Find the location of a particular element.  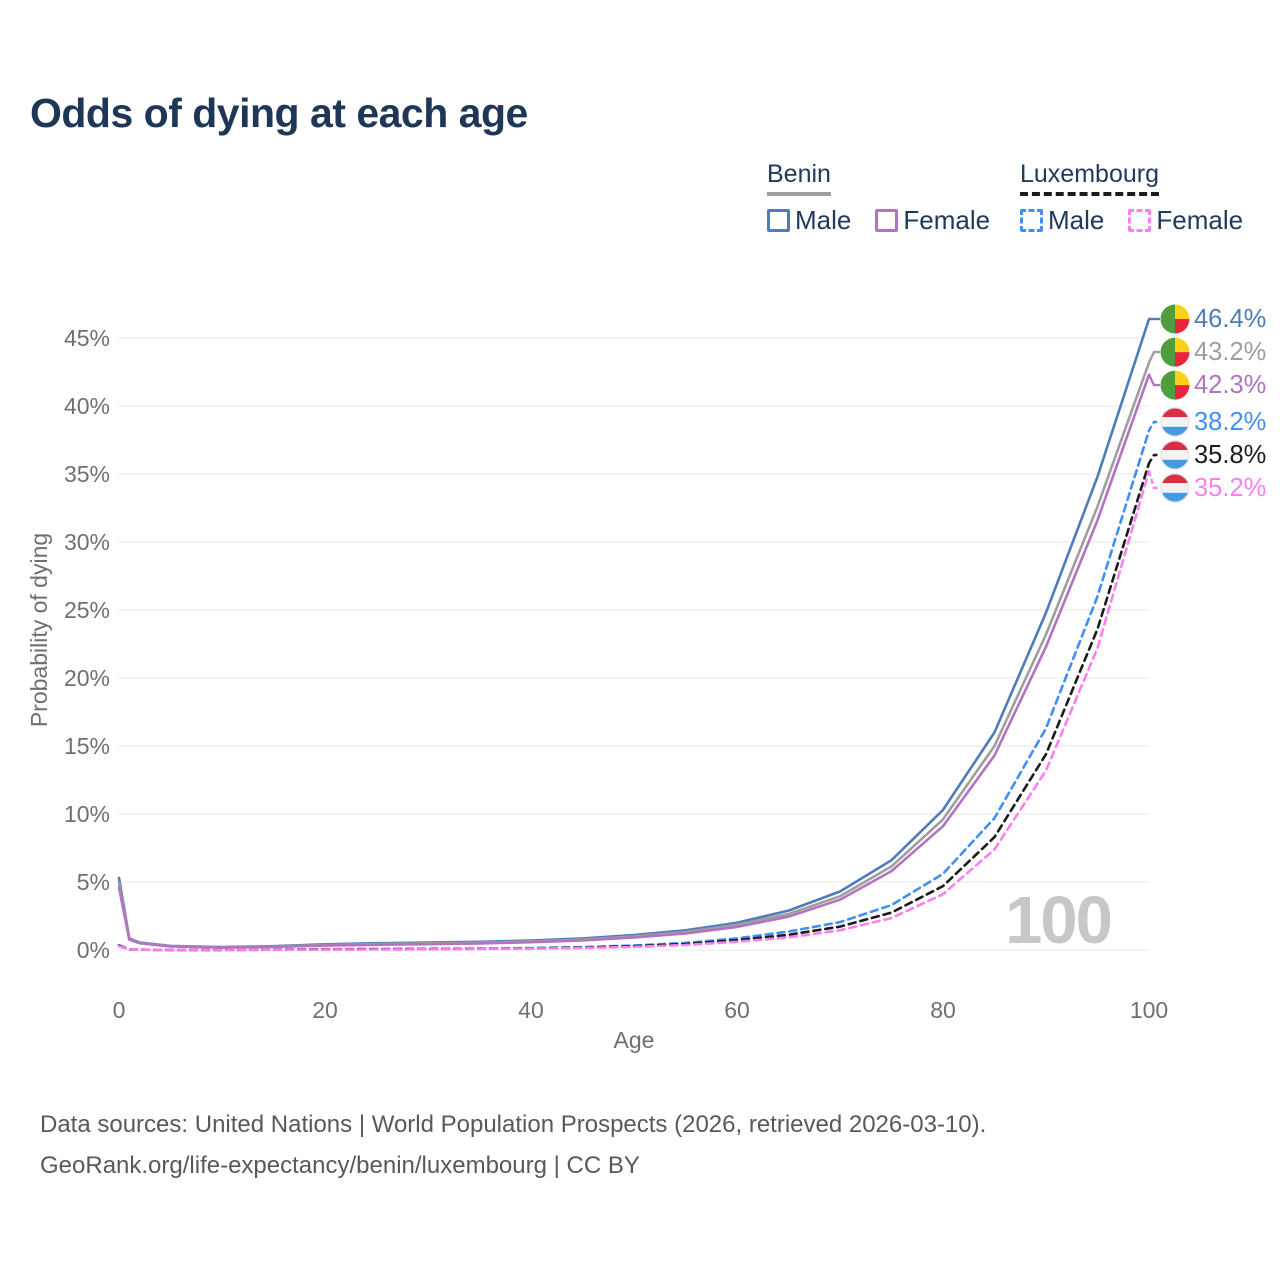

legend-label-benin-male: Male is located at coordinates (823, 220).